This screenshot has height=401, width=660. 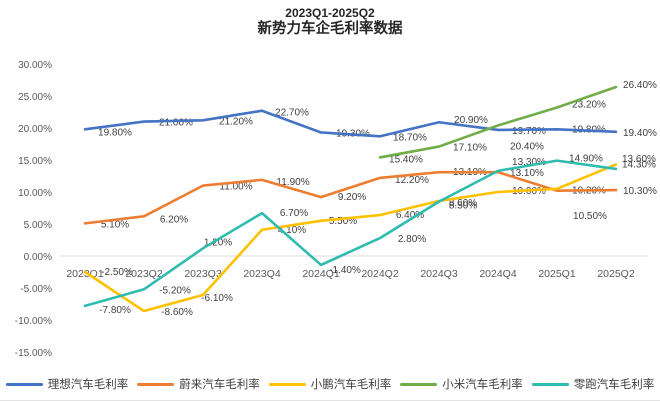 I want to click on y-axis-tick-label: 0.00%, so click(x=38, y=257).